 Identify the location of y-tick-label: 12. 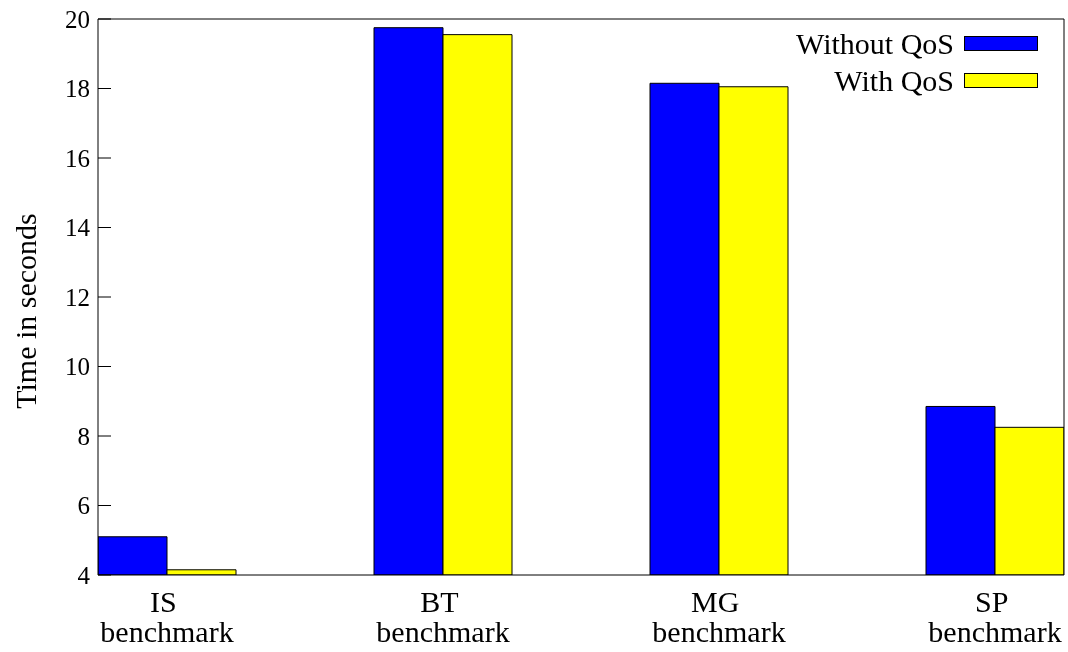
(77, 297).